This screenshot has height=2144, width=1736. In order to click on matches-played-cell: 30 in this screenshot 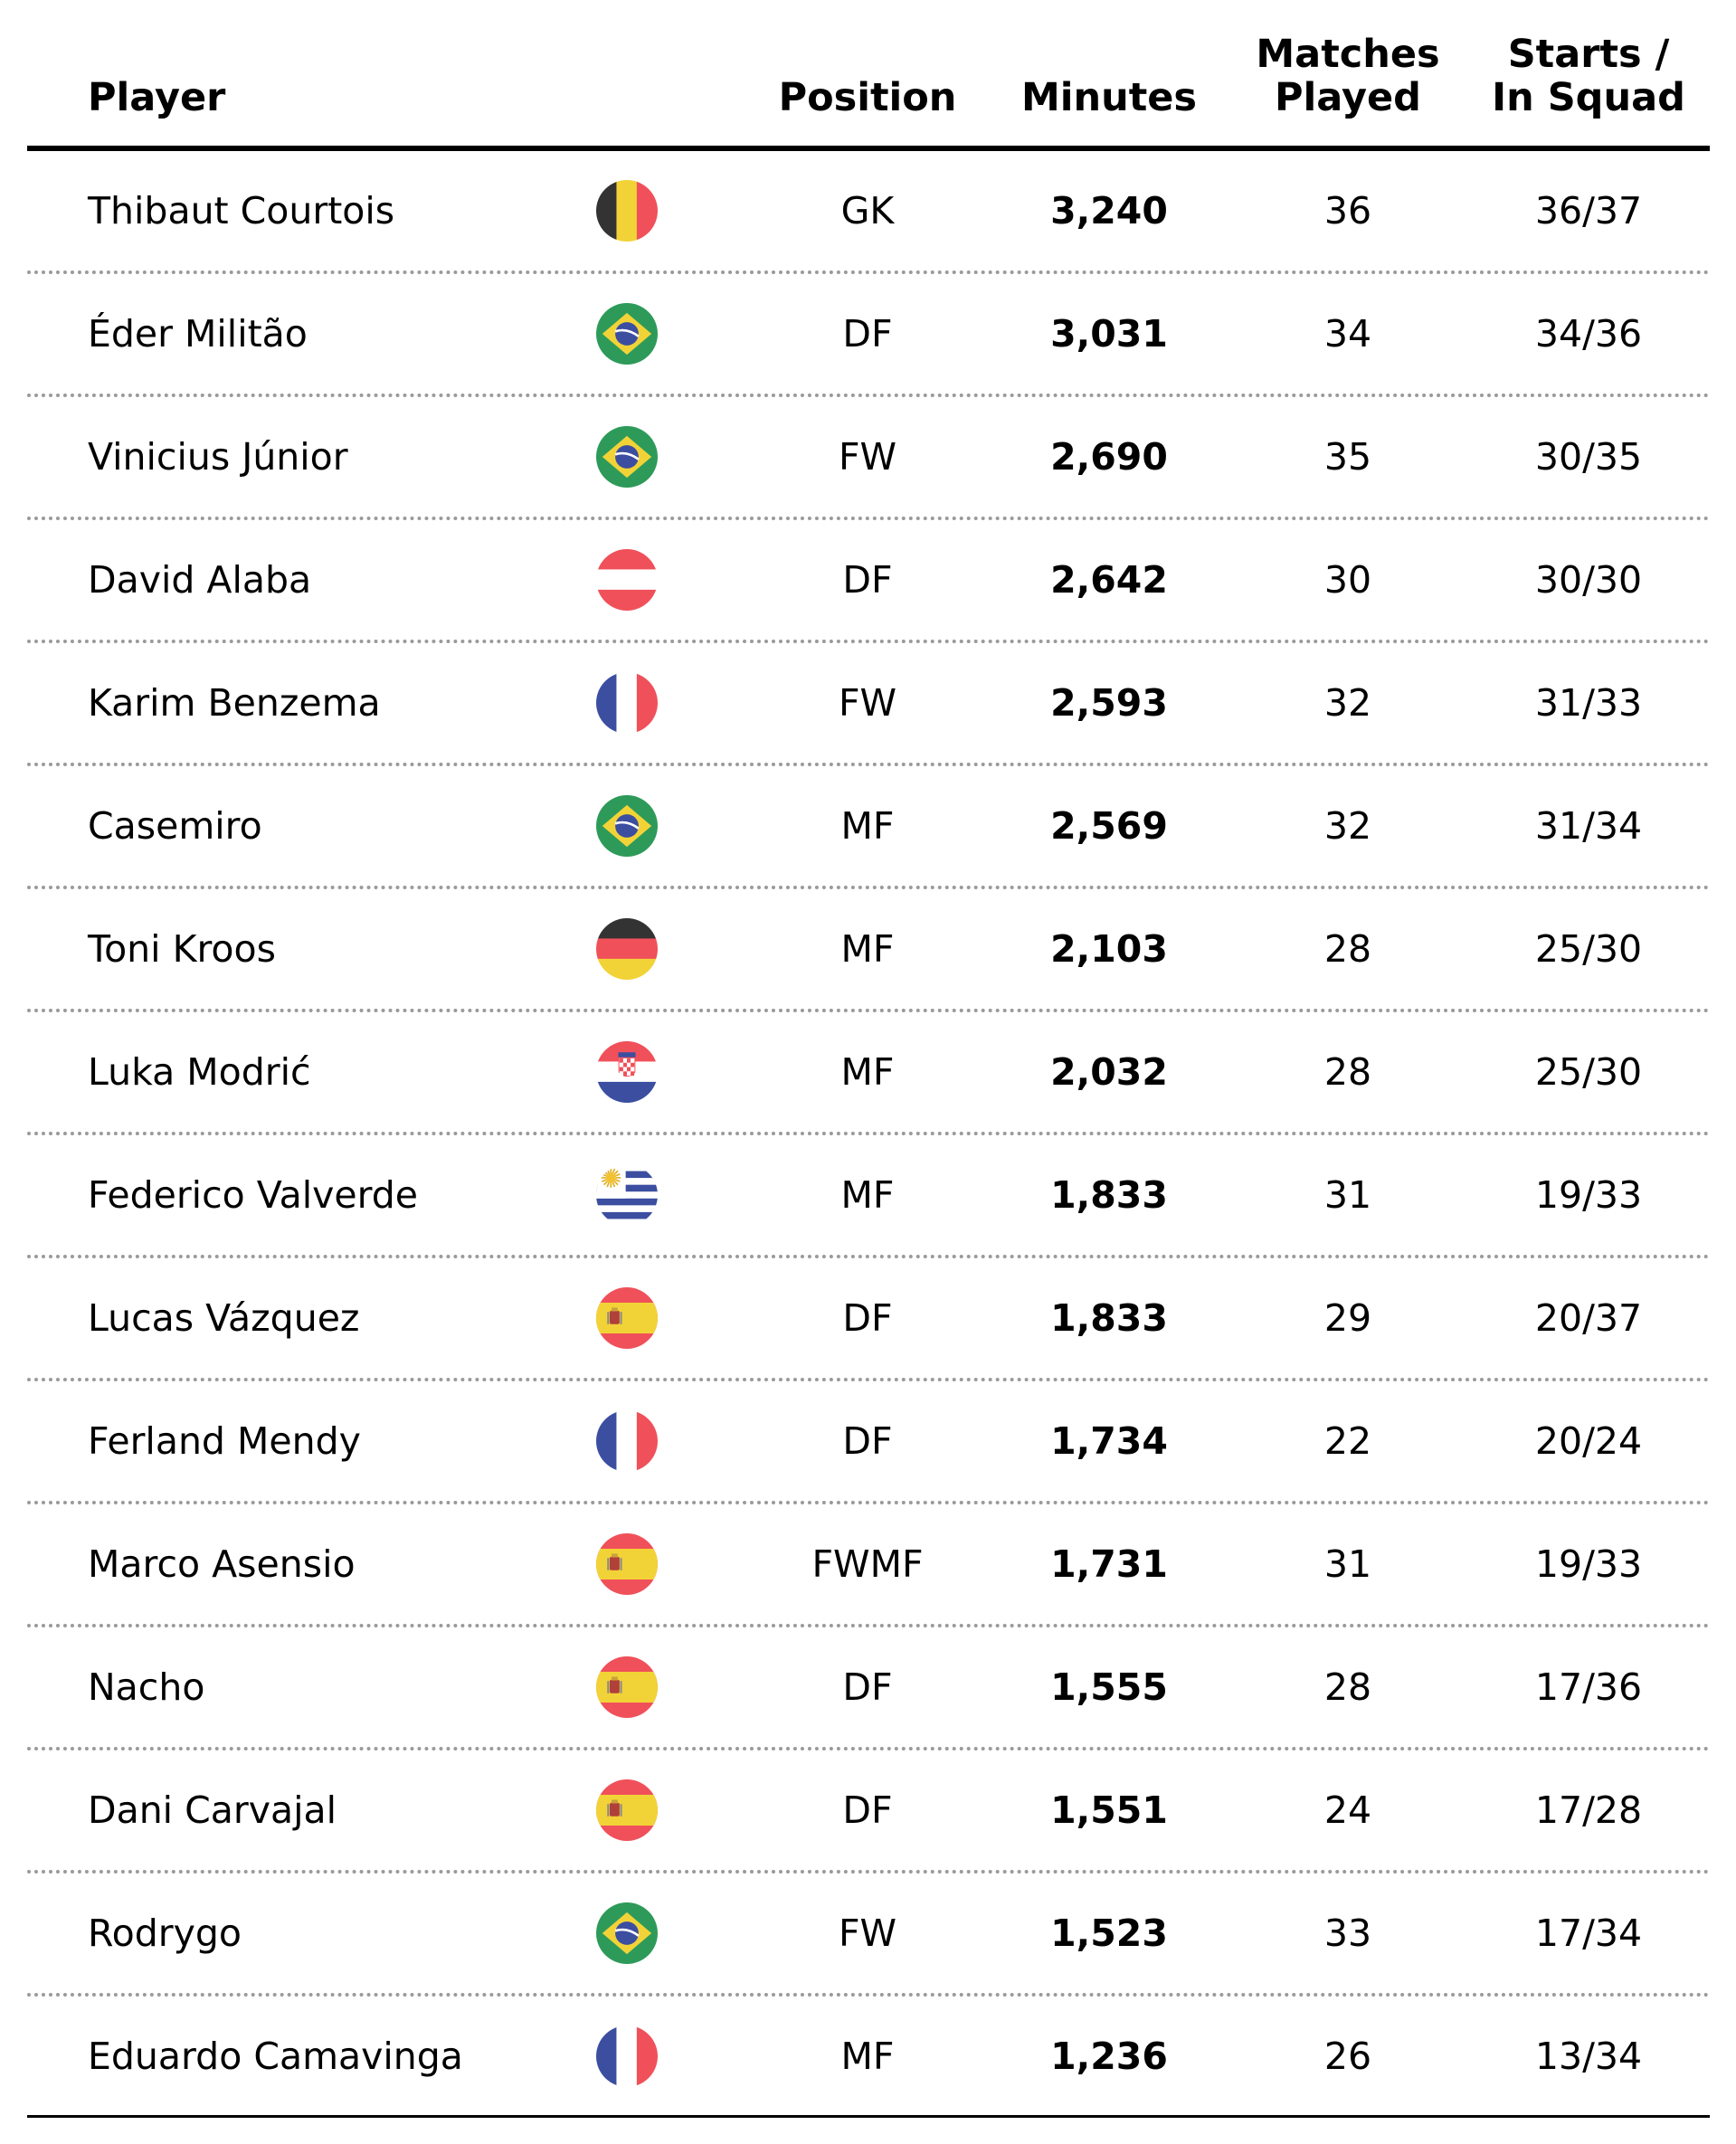, I will do `click(1347, 580)`.